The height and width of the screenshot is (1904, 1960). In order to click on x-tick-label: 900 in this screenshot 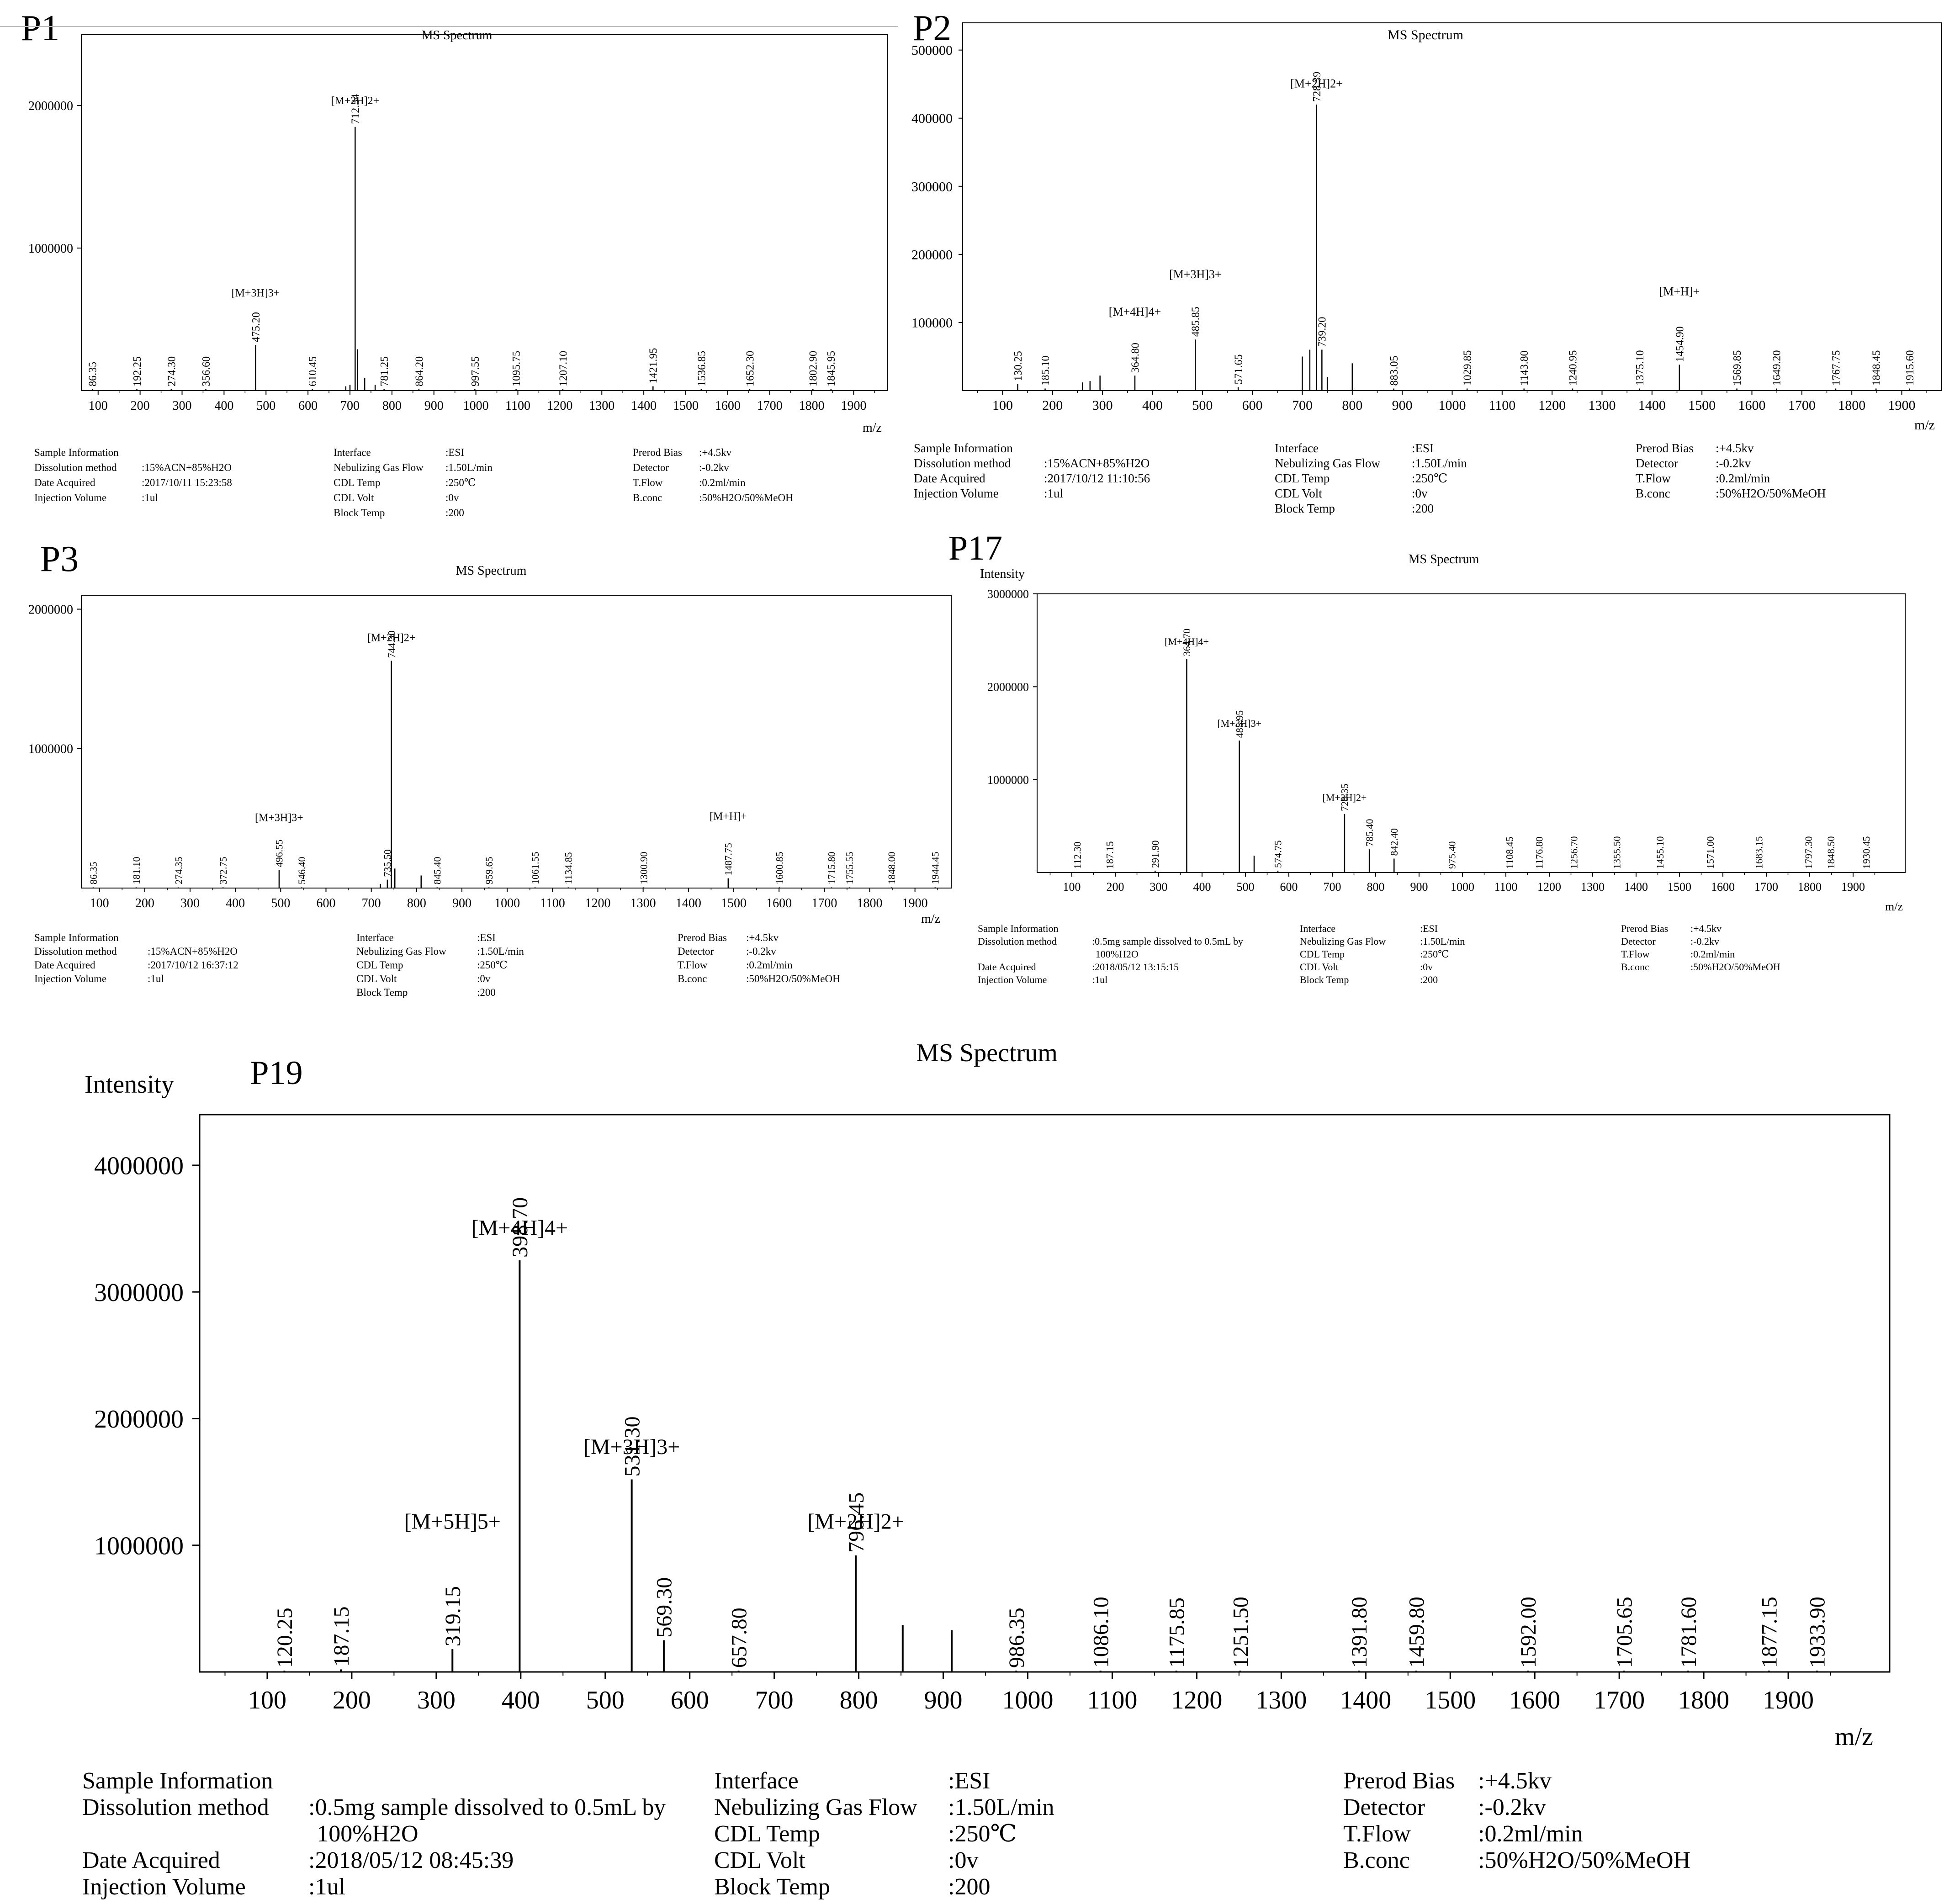, I will do `click(1419, 887)`.